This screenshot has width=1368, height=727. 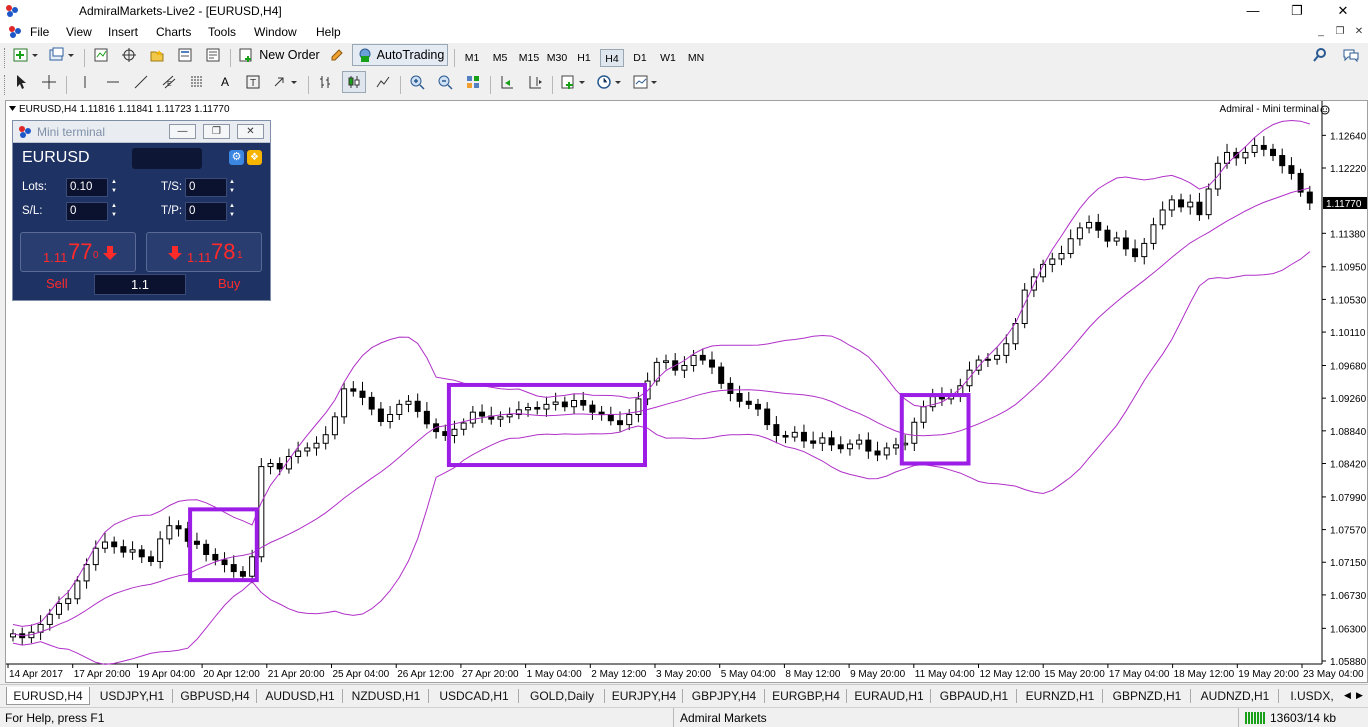 What do you see at coordinates (640, 58) in the screenshot?
I see `timeframe-d1: D1` at bounding box center [640, 58].